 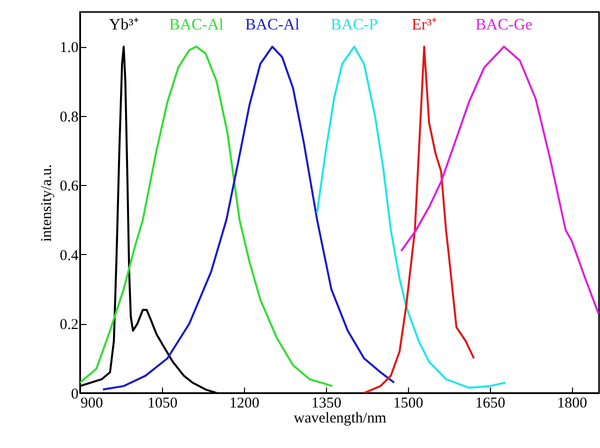 What do you see at coordinates (244, 404) in the screenshot?
I see `x-tick-label: 1200` at bounding box center [244, 404].